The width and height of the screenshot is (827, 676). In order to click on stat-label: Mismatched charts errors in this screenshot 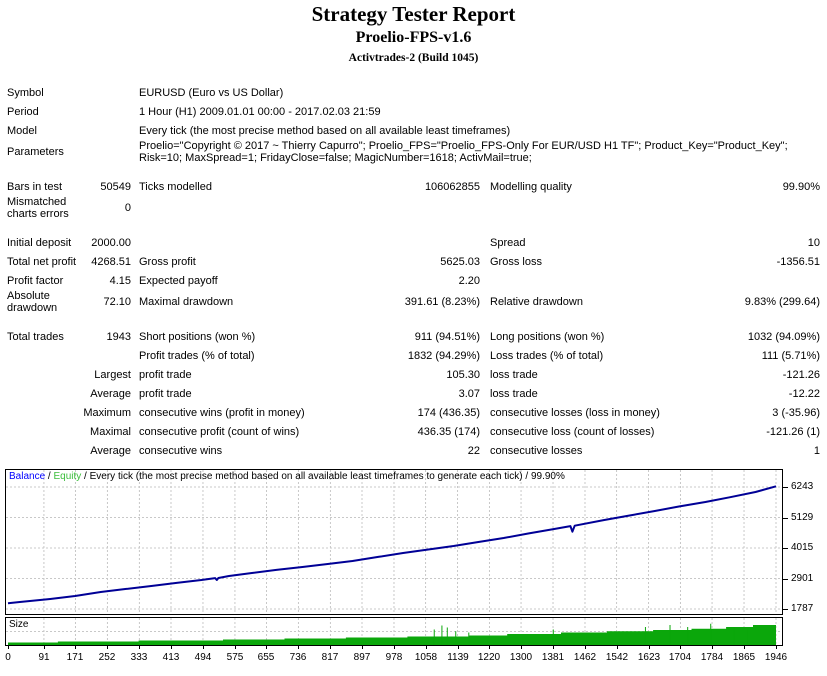, I will do `click(38, 208)`.